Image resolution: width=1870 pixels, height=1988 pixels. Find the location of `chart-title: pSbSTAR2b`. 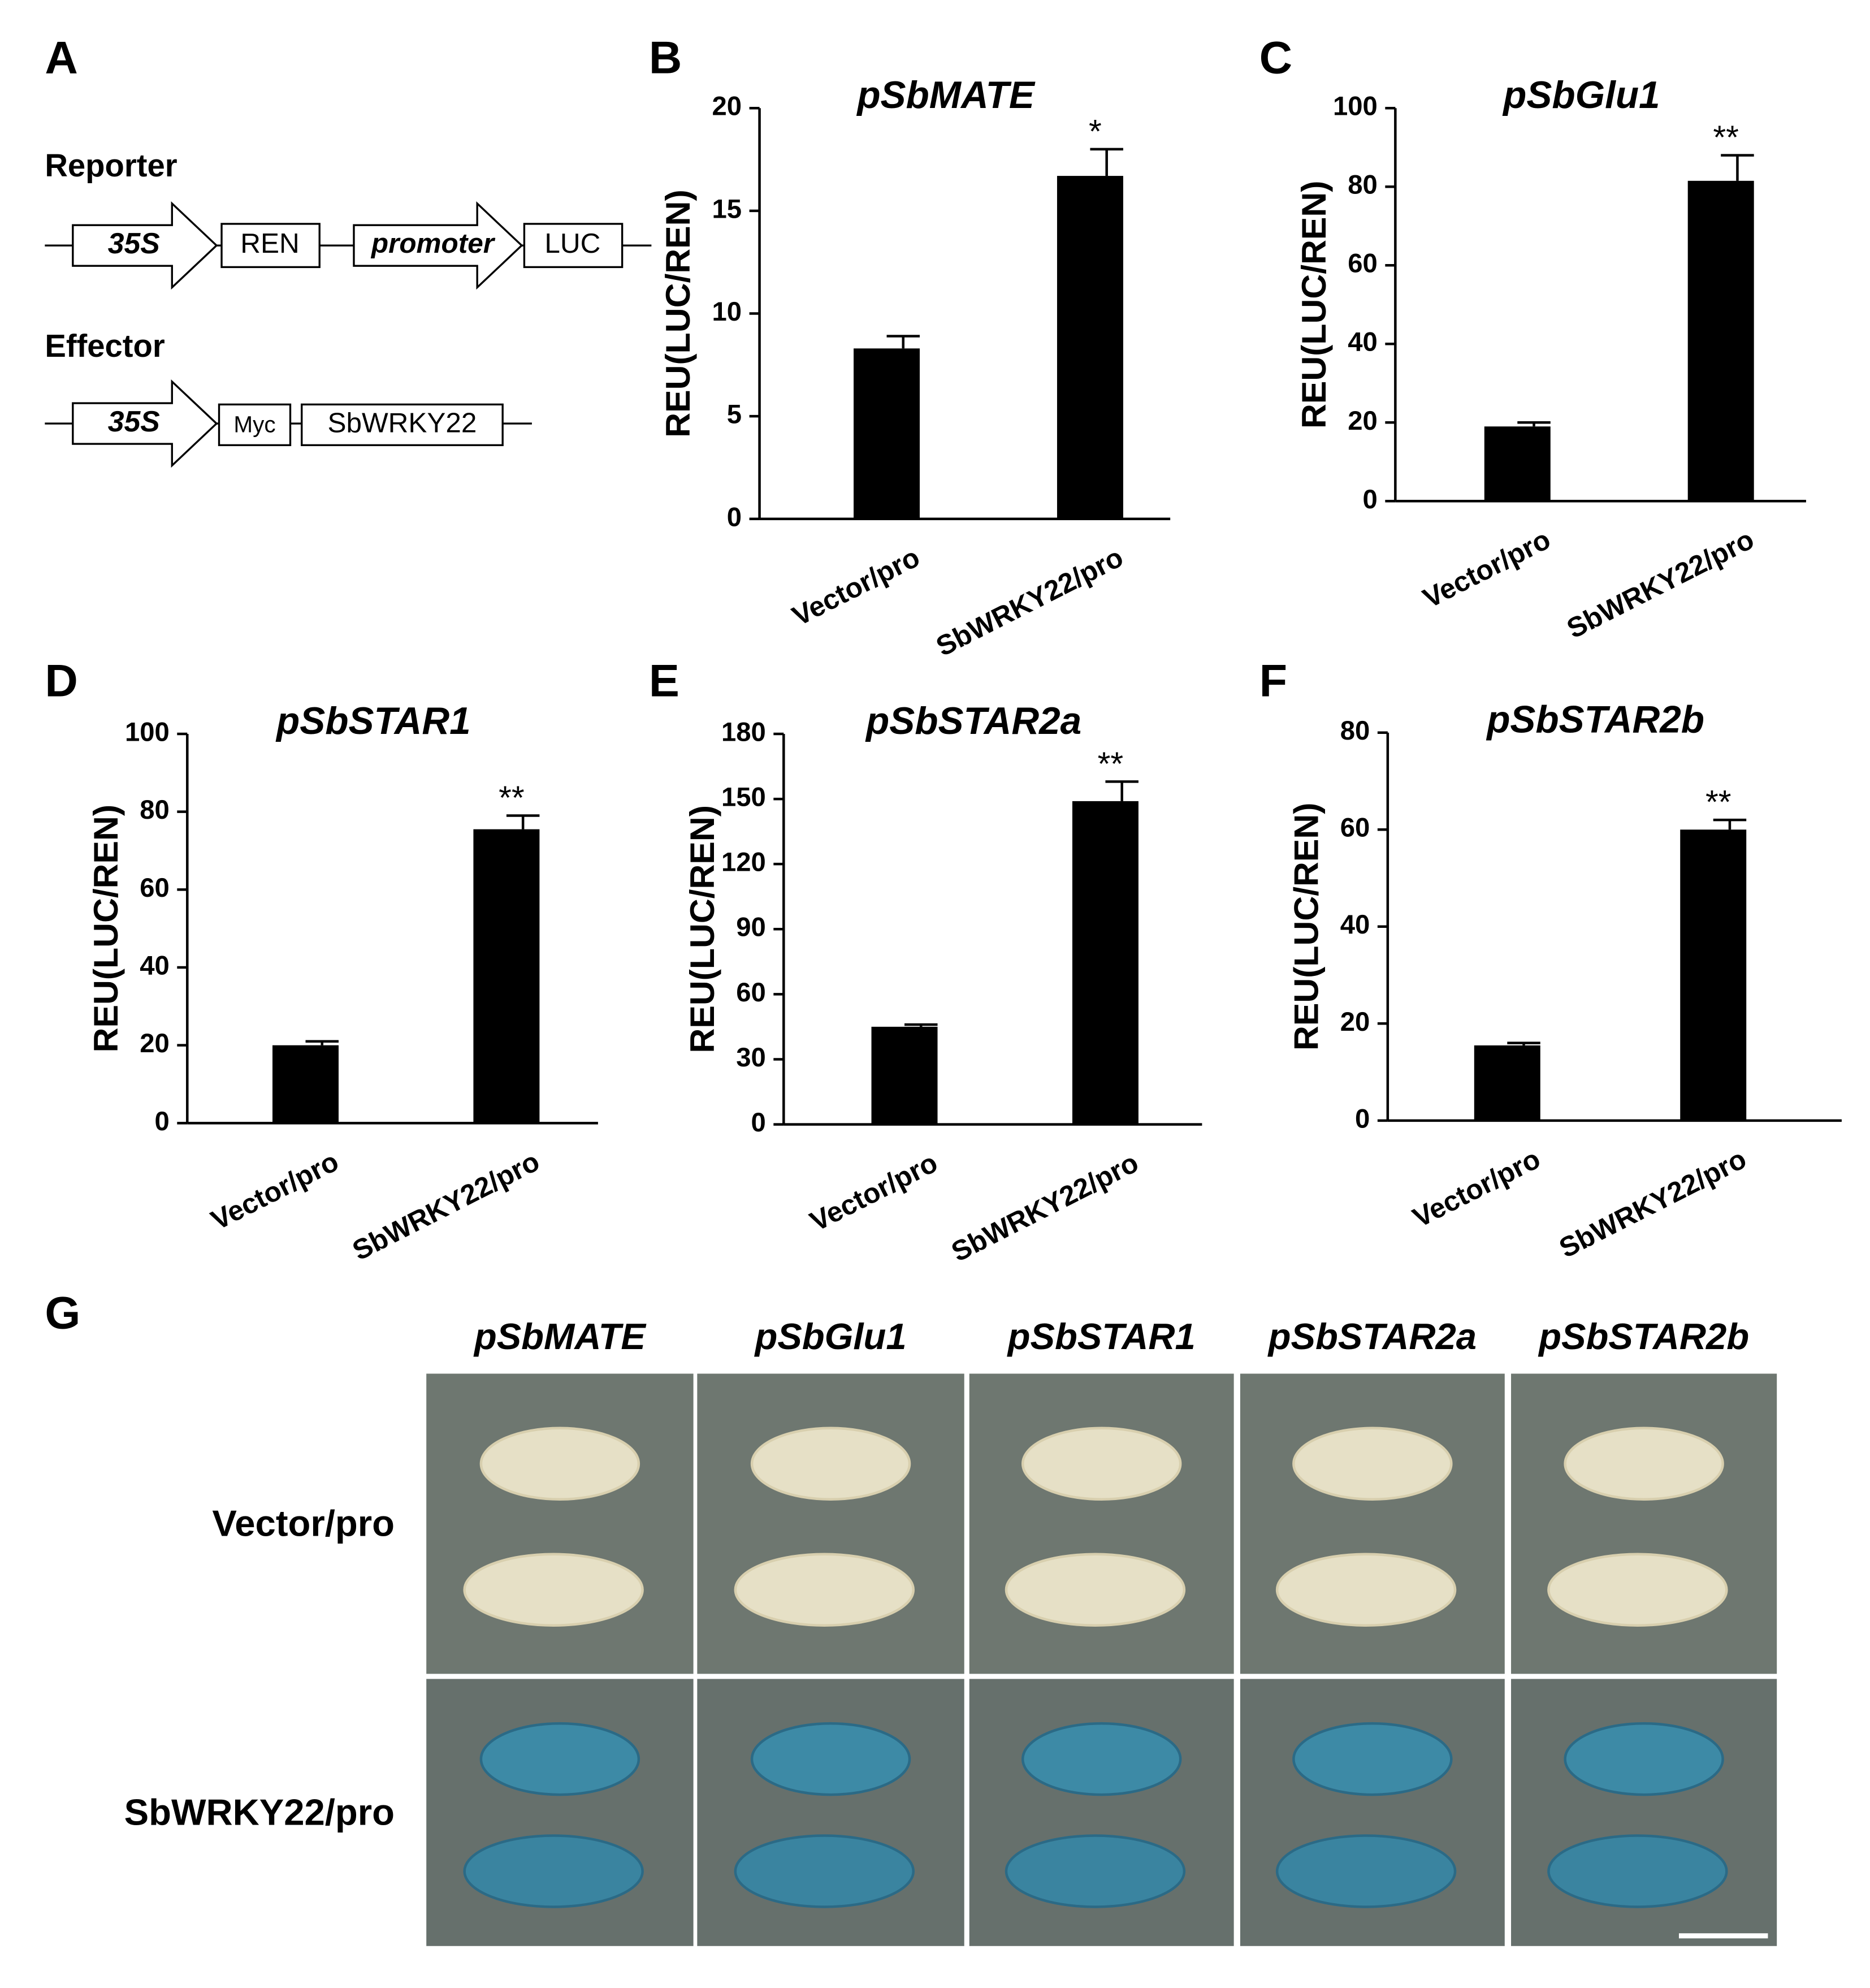

chart-title: pSbSTAR2b is located at coordinates (1595, 720).